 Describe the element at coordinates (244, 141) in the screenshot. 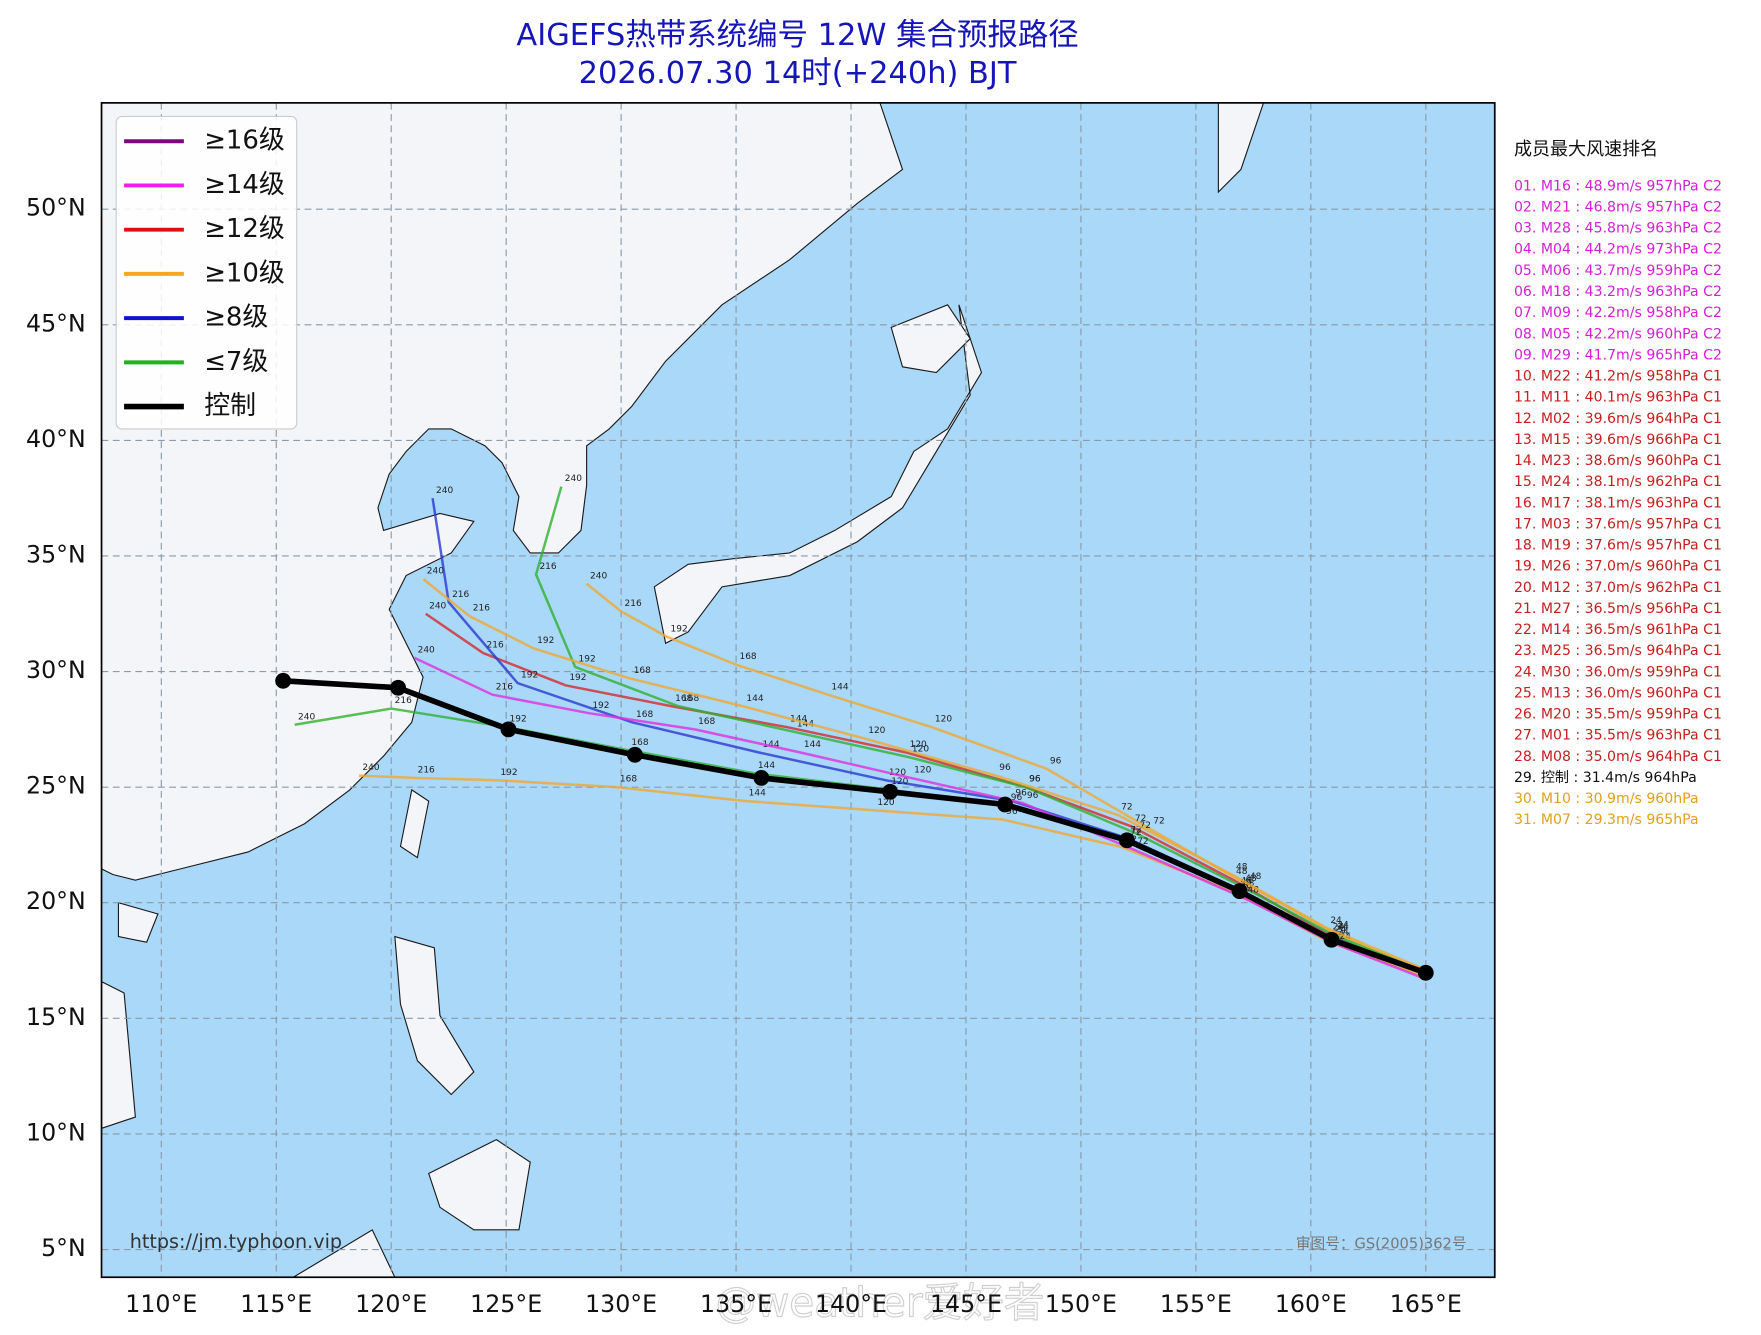

I see `legend-label: ≥16级` at that location.